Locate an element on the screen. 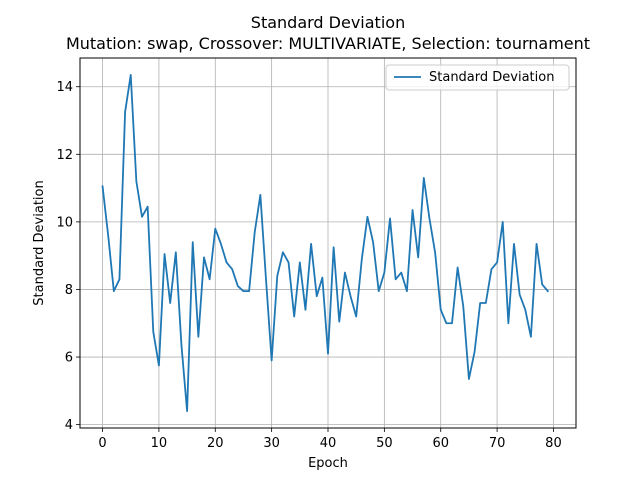 This screenshot has height=480, width=640. legend: Standard Deviation is located at coordinates (477, 77).